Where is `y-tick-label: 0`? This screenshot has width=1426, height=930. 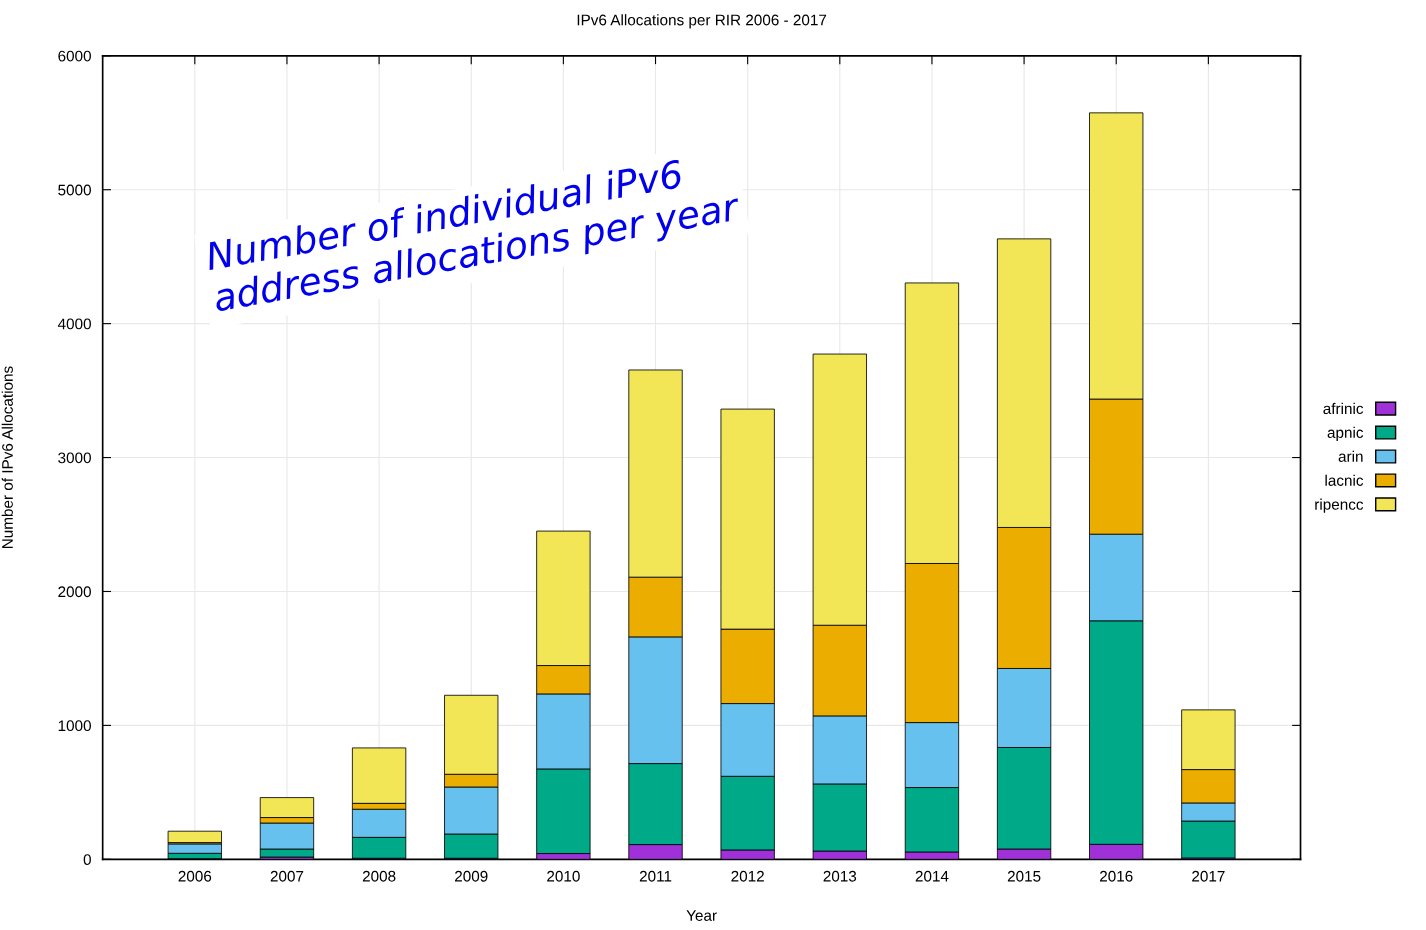 y-tick-label: 0 is located at coordinates (87, 860).